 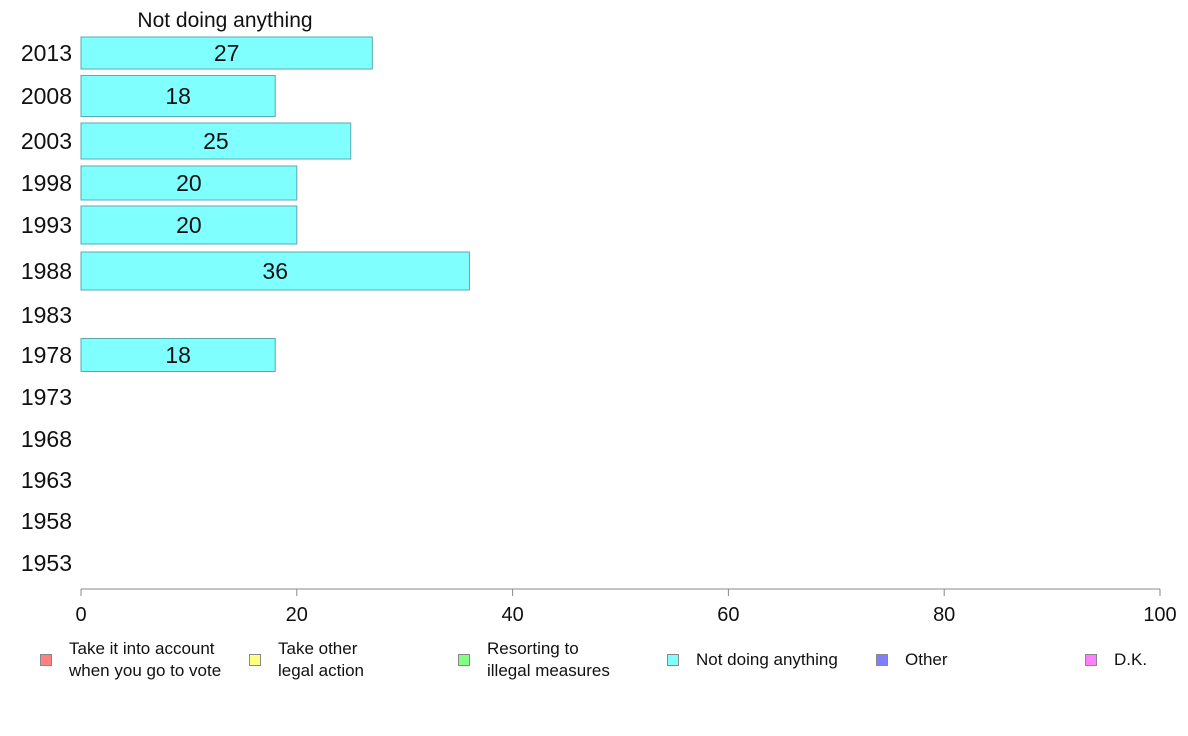 I want to click on x-tick-label: 60, so click(x=728, y=615).